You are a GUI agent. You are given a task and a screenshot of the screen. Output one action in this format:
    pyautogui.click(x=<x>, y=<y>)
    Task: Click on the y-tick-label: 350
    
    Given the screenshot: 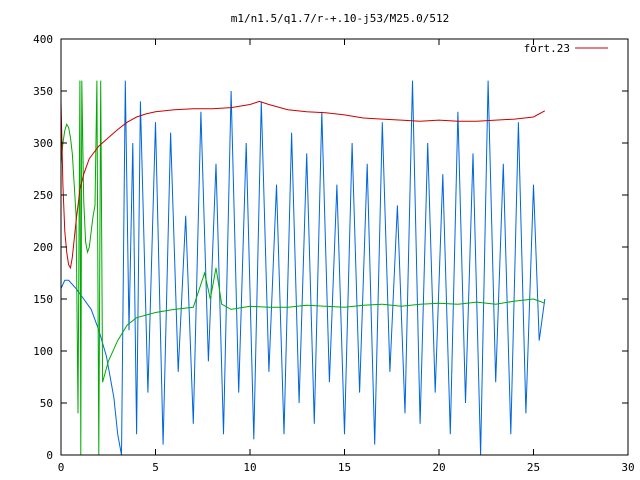 What is the action you would take?
    pyautogui.click(x=43, y=91)
    